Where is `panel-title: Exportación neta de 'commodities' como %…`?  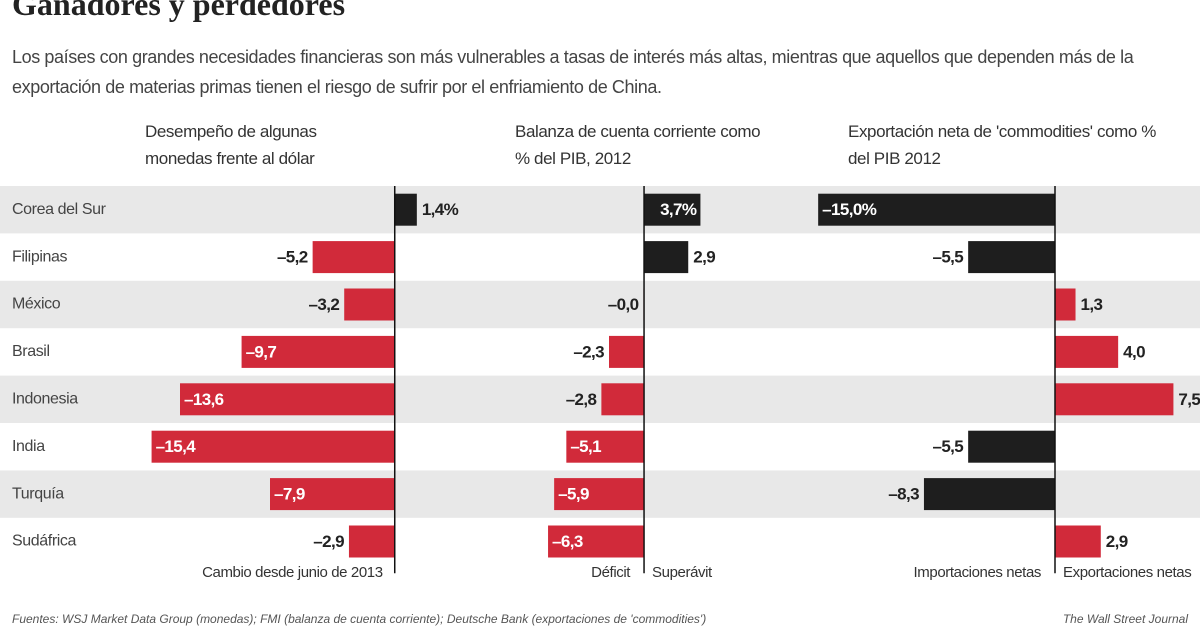
panel-title: Exportación neta de 'commodities' como %… is located at coordinates (1002, 145).